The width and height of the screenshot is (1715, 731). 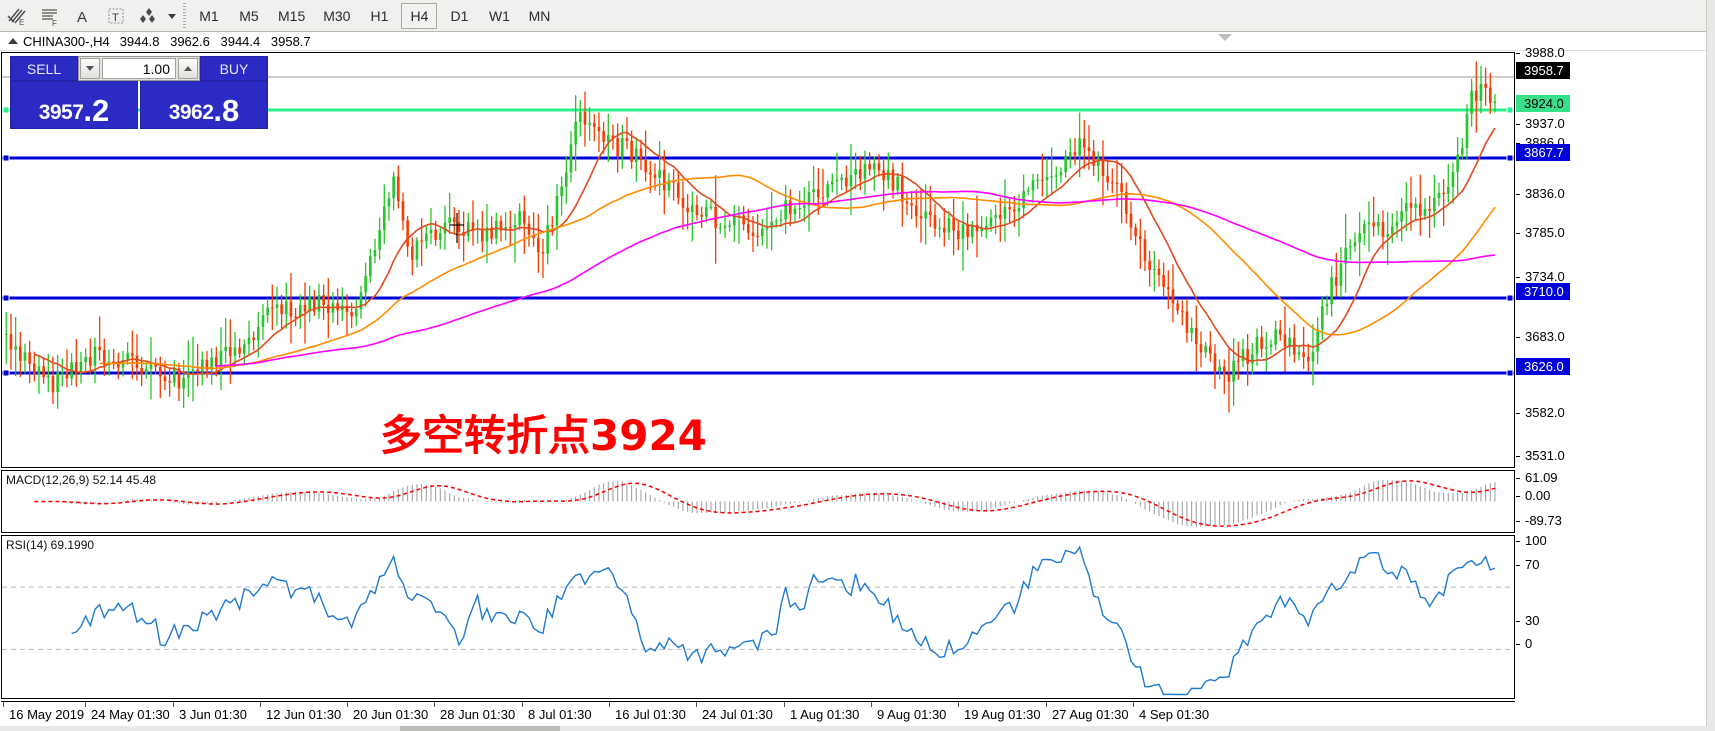 What do you see at coordinates (857, 16) in the screenshot?
I see `main-toolbar: E F A T` at bounding box center [857, 16].